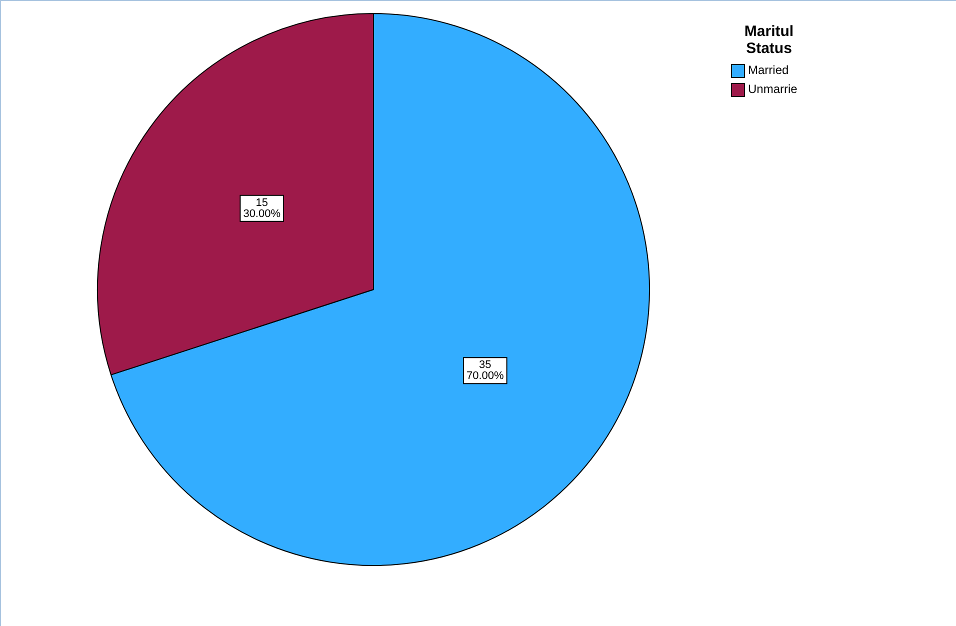  I want to click on data-label: 35 70.00%, so click(485, 370).